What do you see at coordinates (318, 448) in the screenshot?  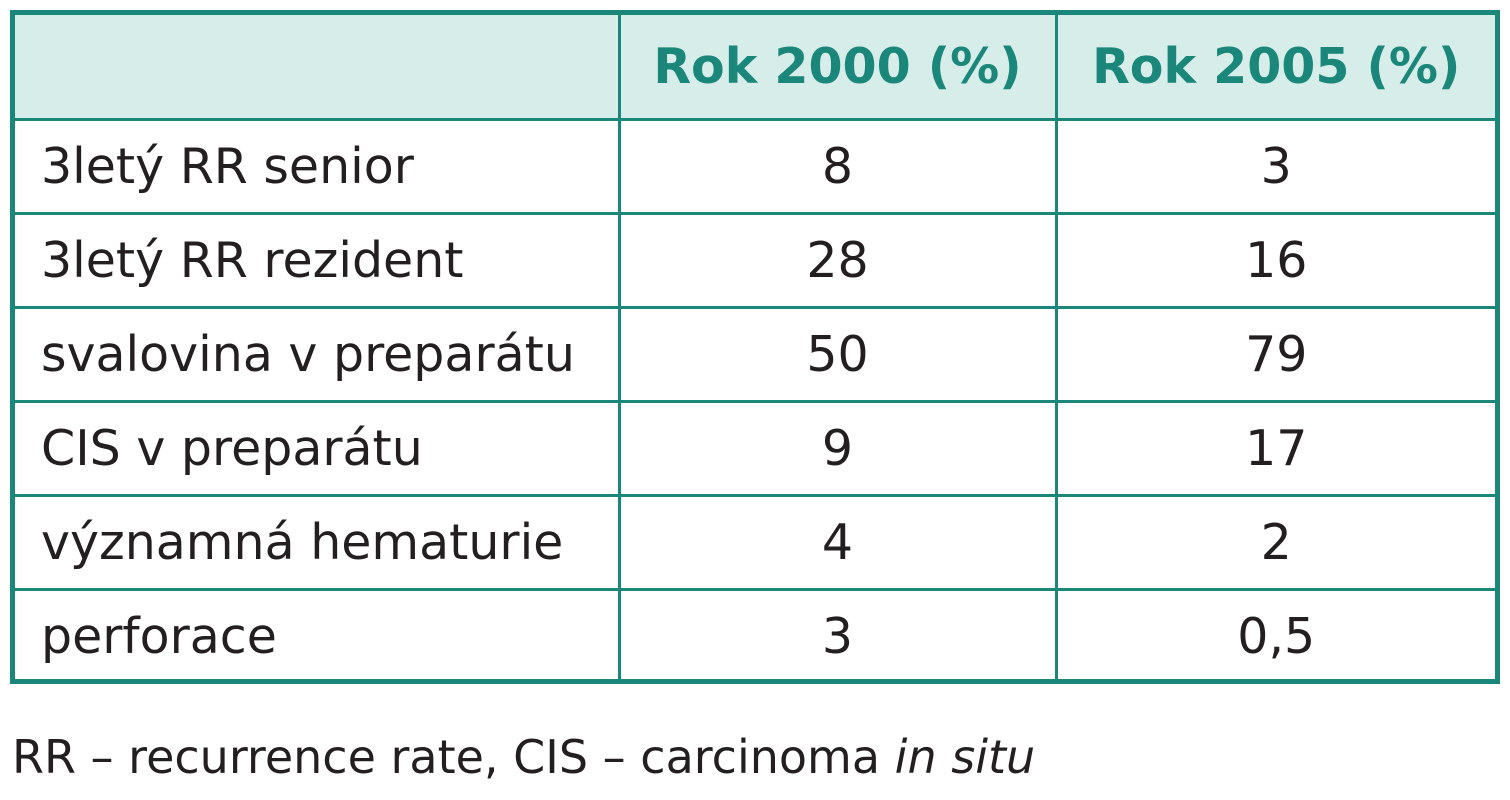 I see `row-label: CIS v preparátu` at bounding box center [318, 448].